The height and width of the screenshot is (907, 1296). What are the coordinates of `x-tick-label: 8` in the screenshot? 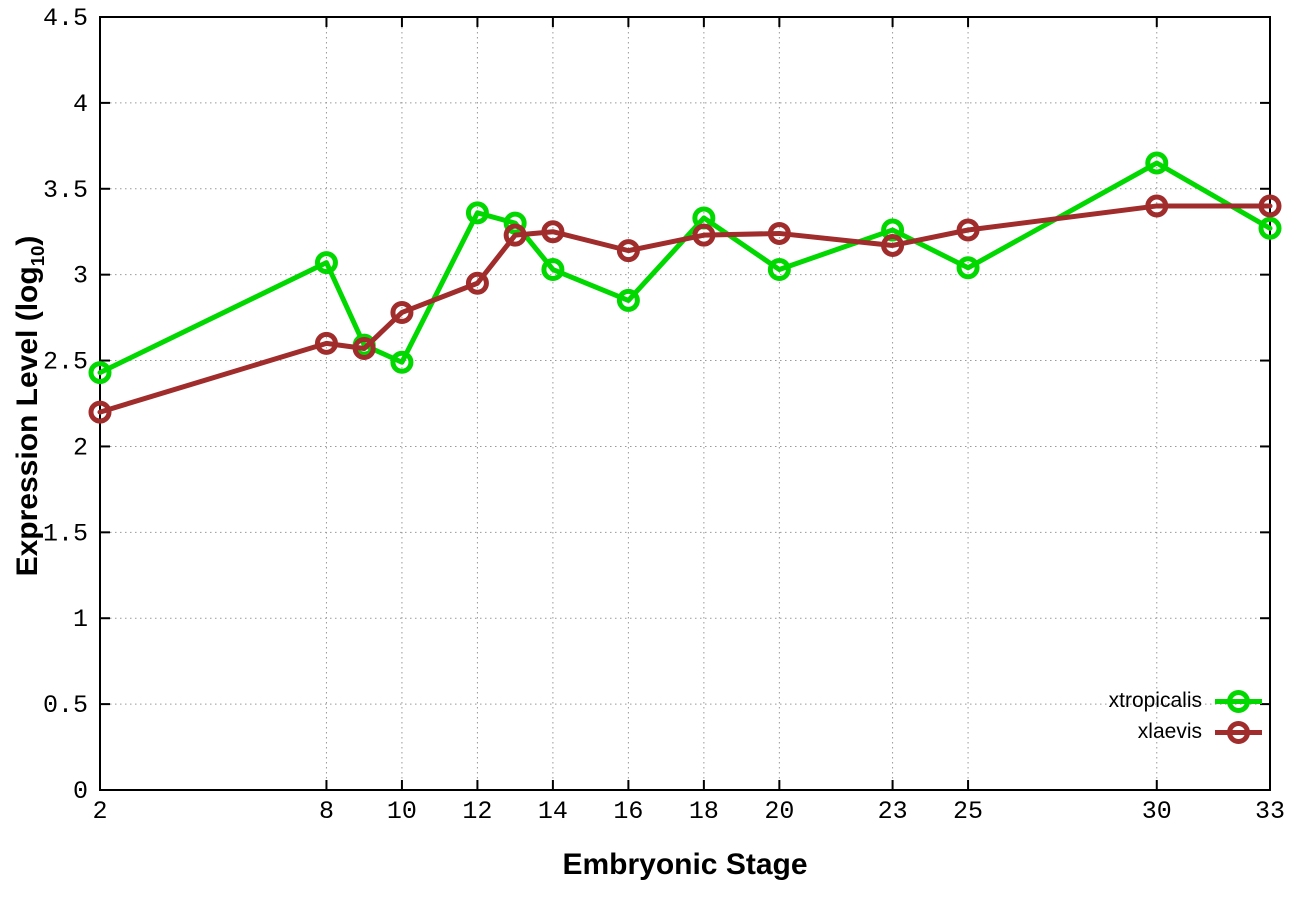 It's located at (326, 811).